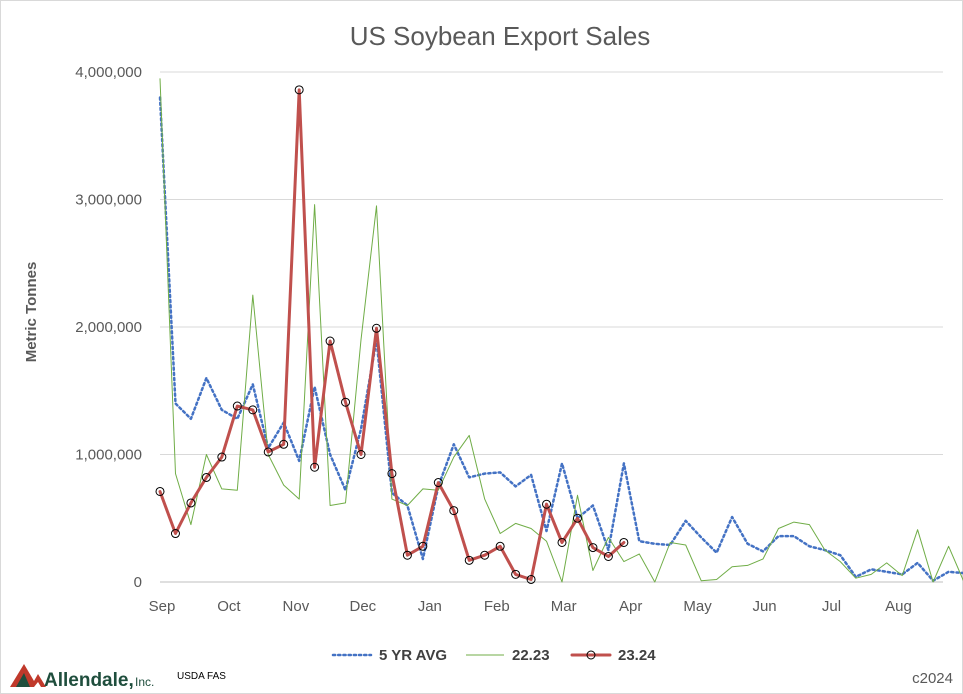 This screenshot has height=694, width=963. I want to click on legend-label: 5 YR AVG, so click(413, 655).